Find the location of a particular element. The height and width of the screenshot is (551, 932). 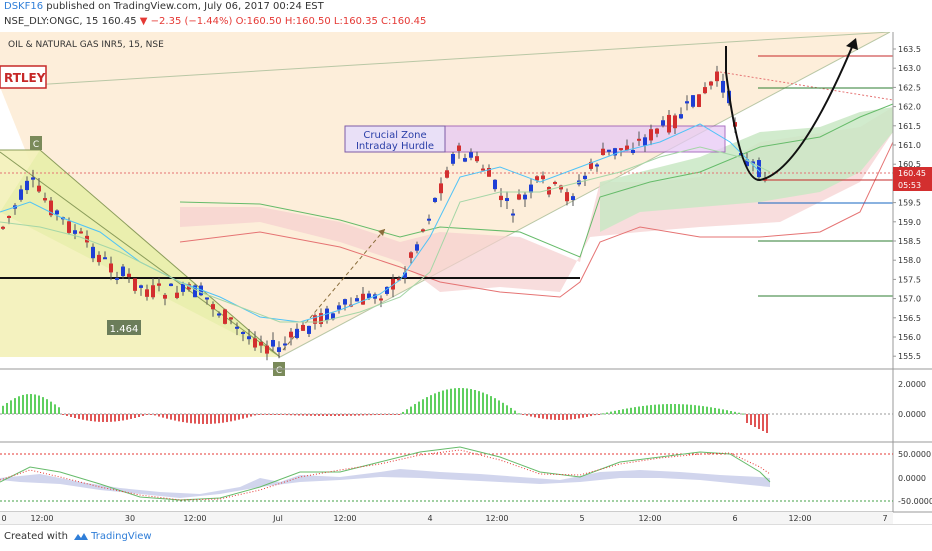

footer: Created with TradingView is located at coordinates (466, 537).